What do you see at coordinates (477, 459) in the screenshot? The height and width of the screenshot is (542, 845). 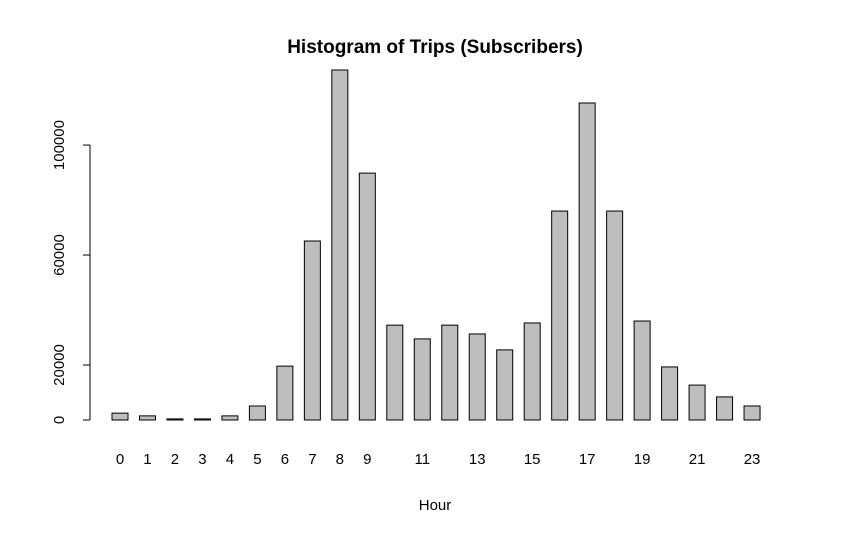 I see `x-tick-label: 13` at bounding box center [477, 459].